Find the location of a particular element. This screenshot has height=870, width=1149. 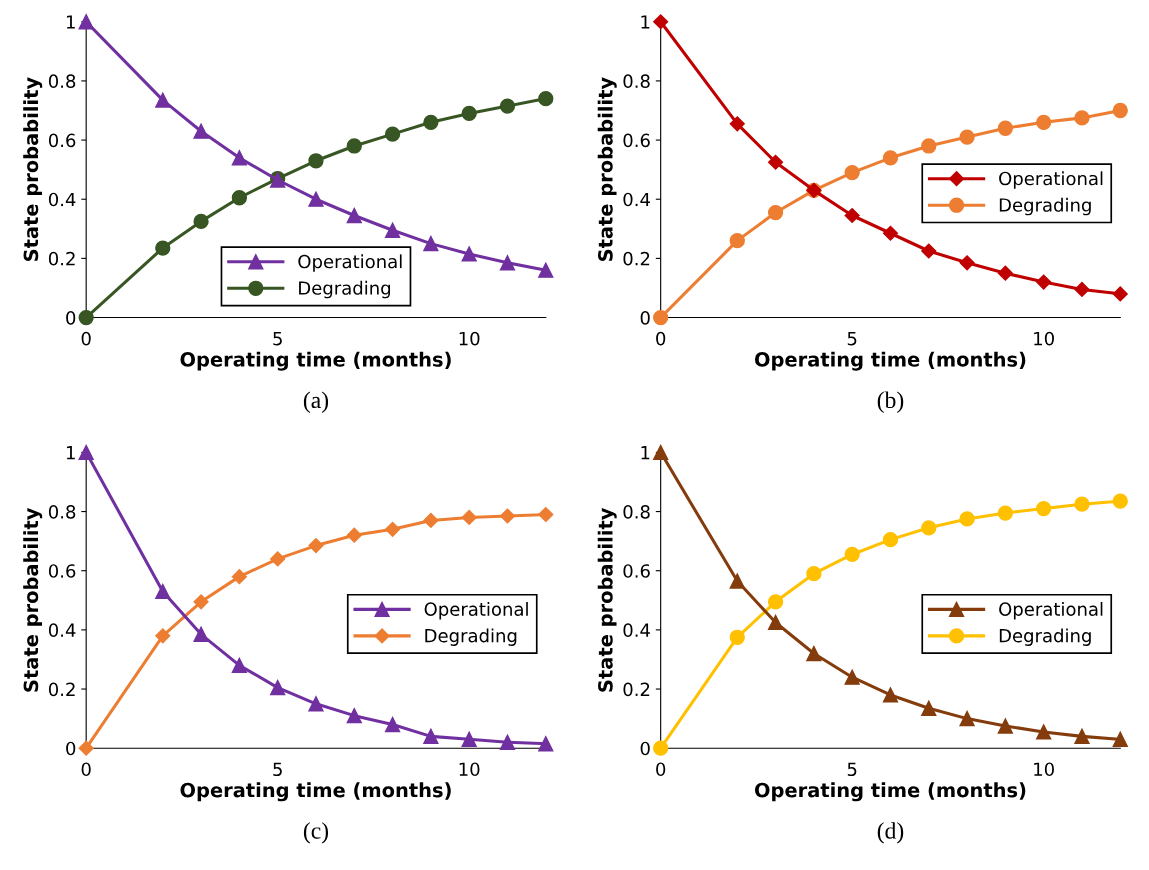

text: (b) is located at coordinates (890, 402).